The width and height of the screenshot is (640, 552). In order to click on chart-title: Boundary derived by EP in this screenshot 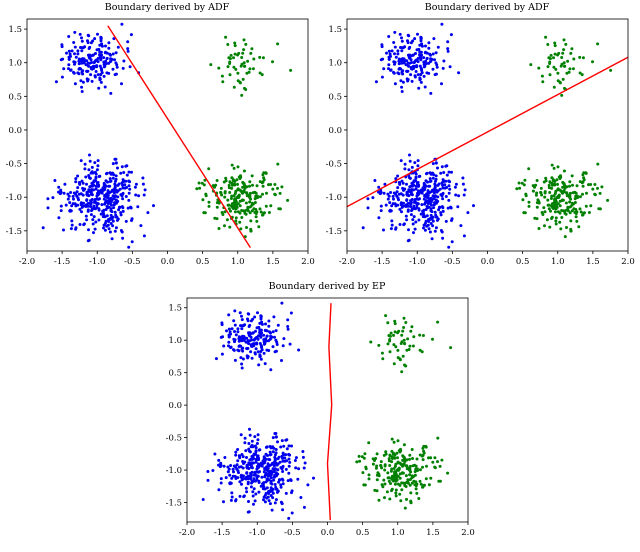, I will do `click(327, 286)`.